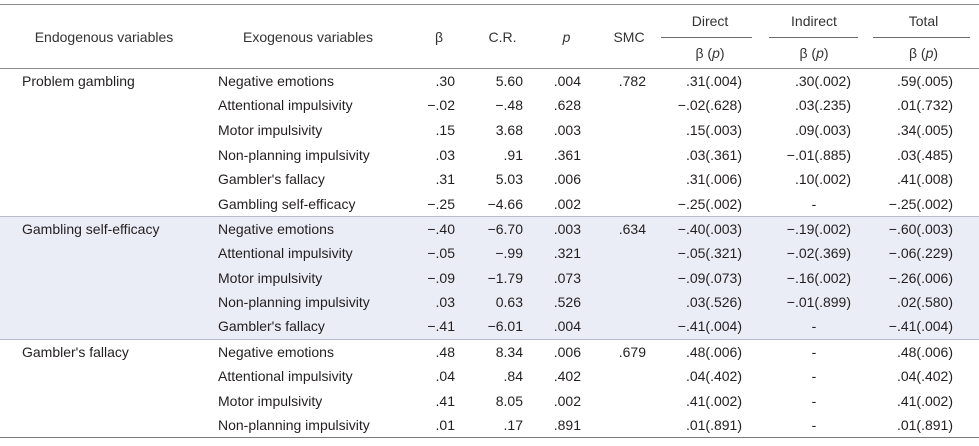  I want to click on cell-total: −.41(.004), so click(920, 326).